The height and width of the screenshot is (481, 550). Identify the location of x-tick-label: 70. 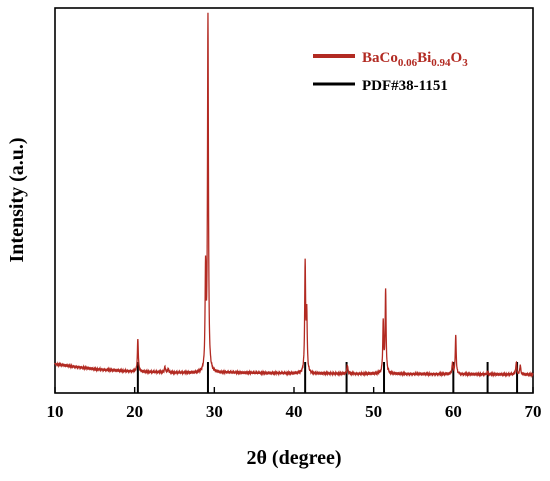
(533, 411).